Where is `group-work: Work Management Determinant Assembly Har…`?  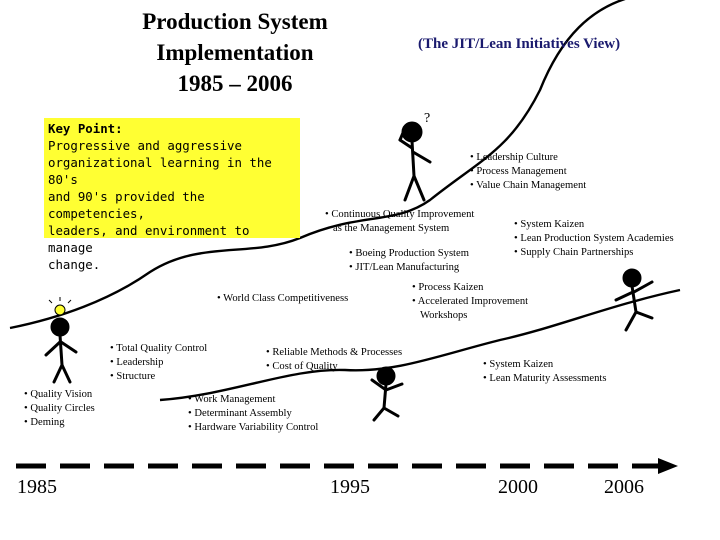
group-work: Work Management Determinant Assembly Har… is located at coordinates (253, 414).